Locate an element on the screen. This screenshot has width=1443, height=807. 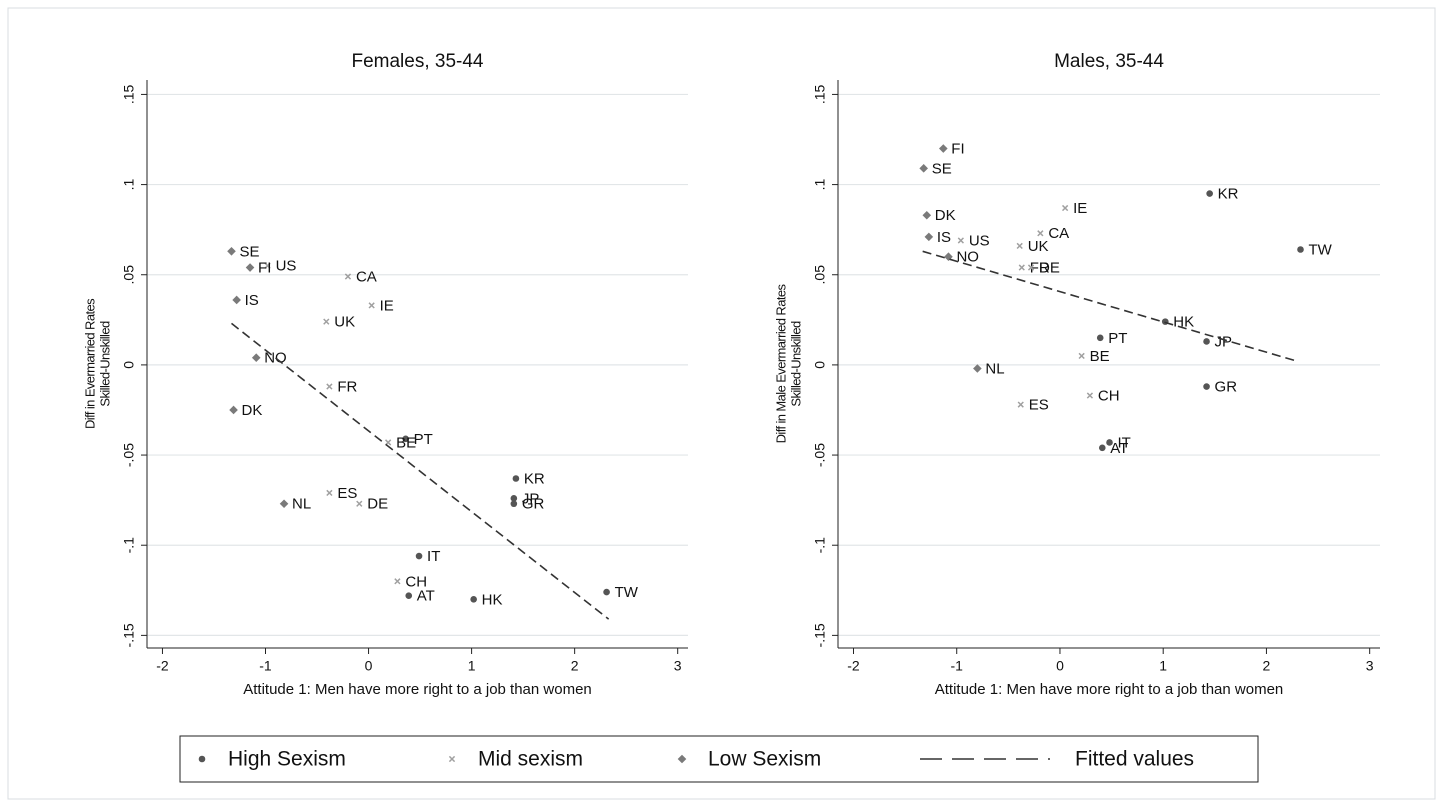
point-label: FI is located at coordinates (957, 148).